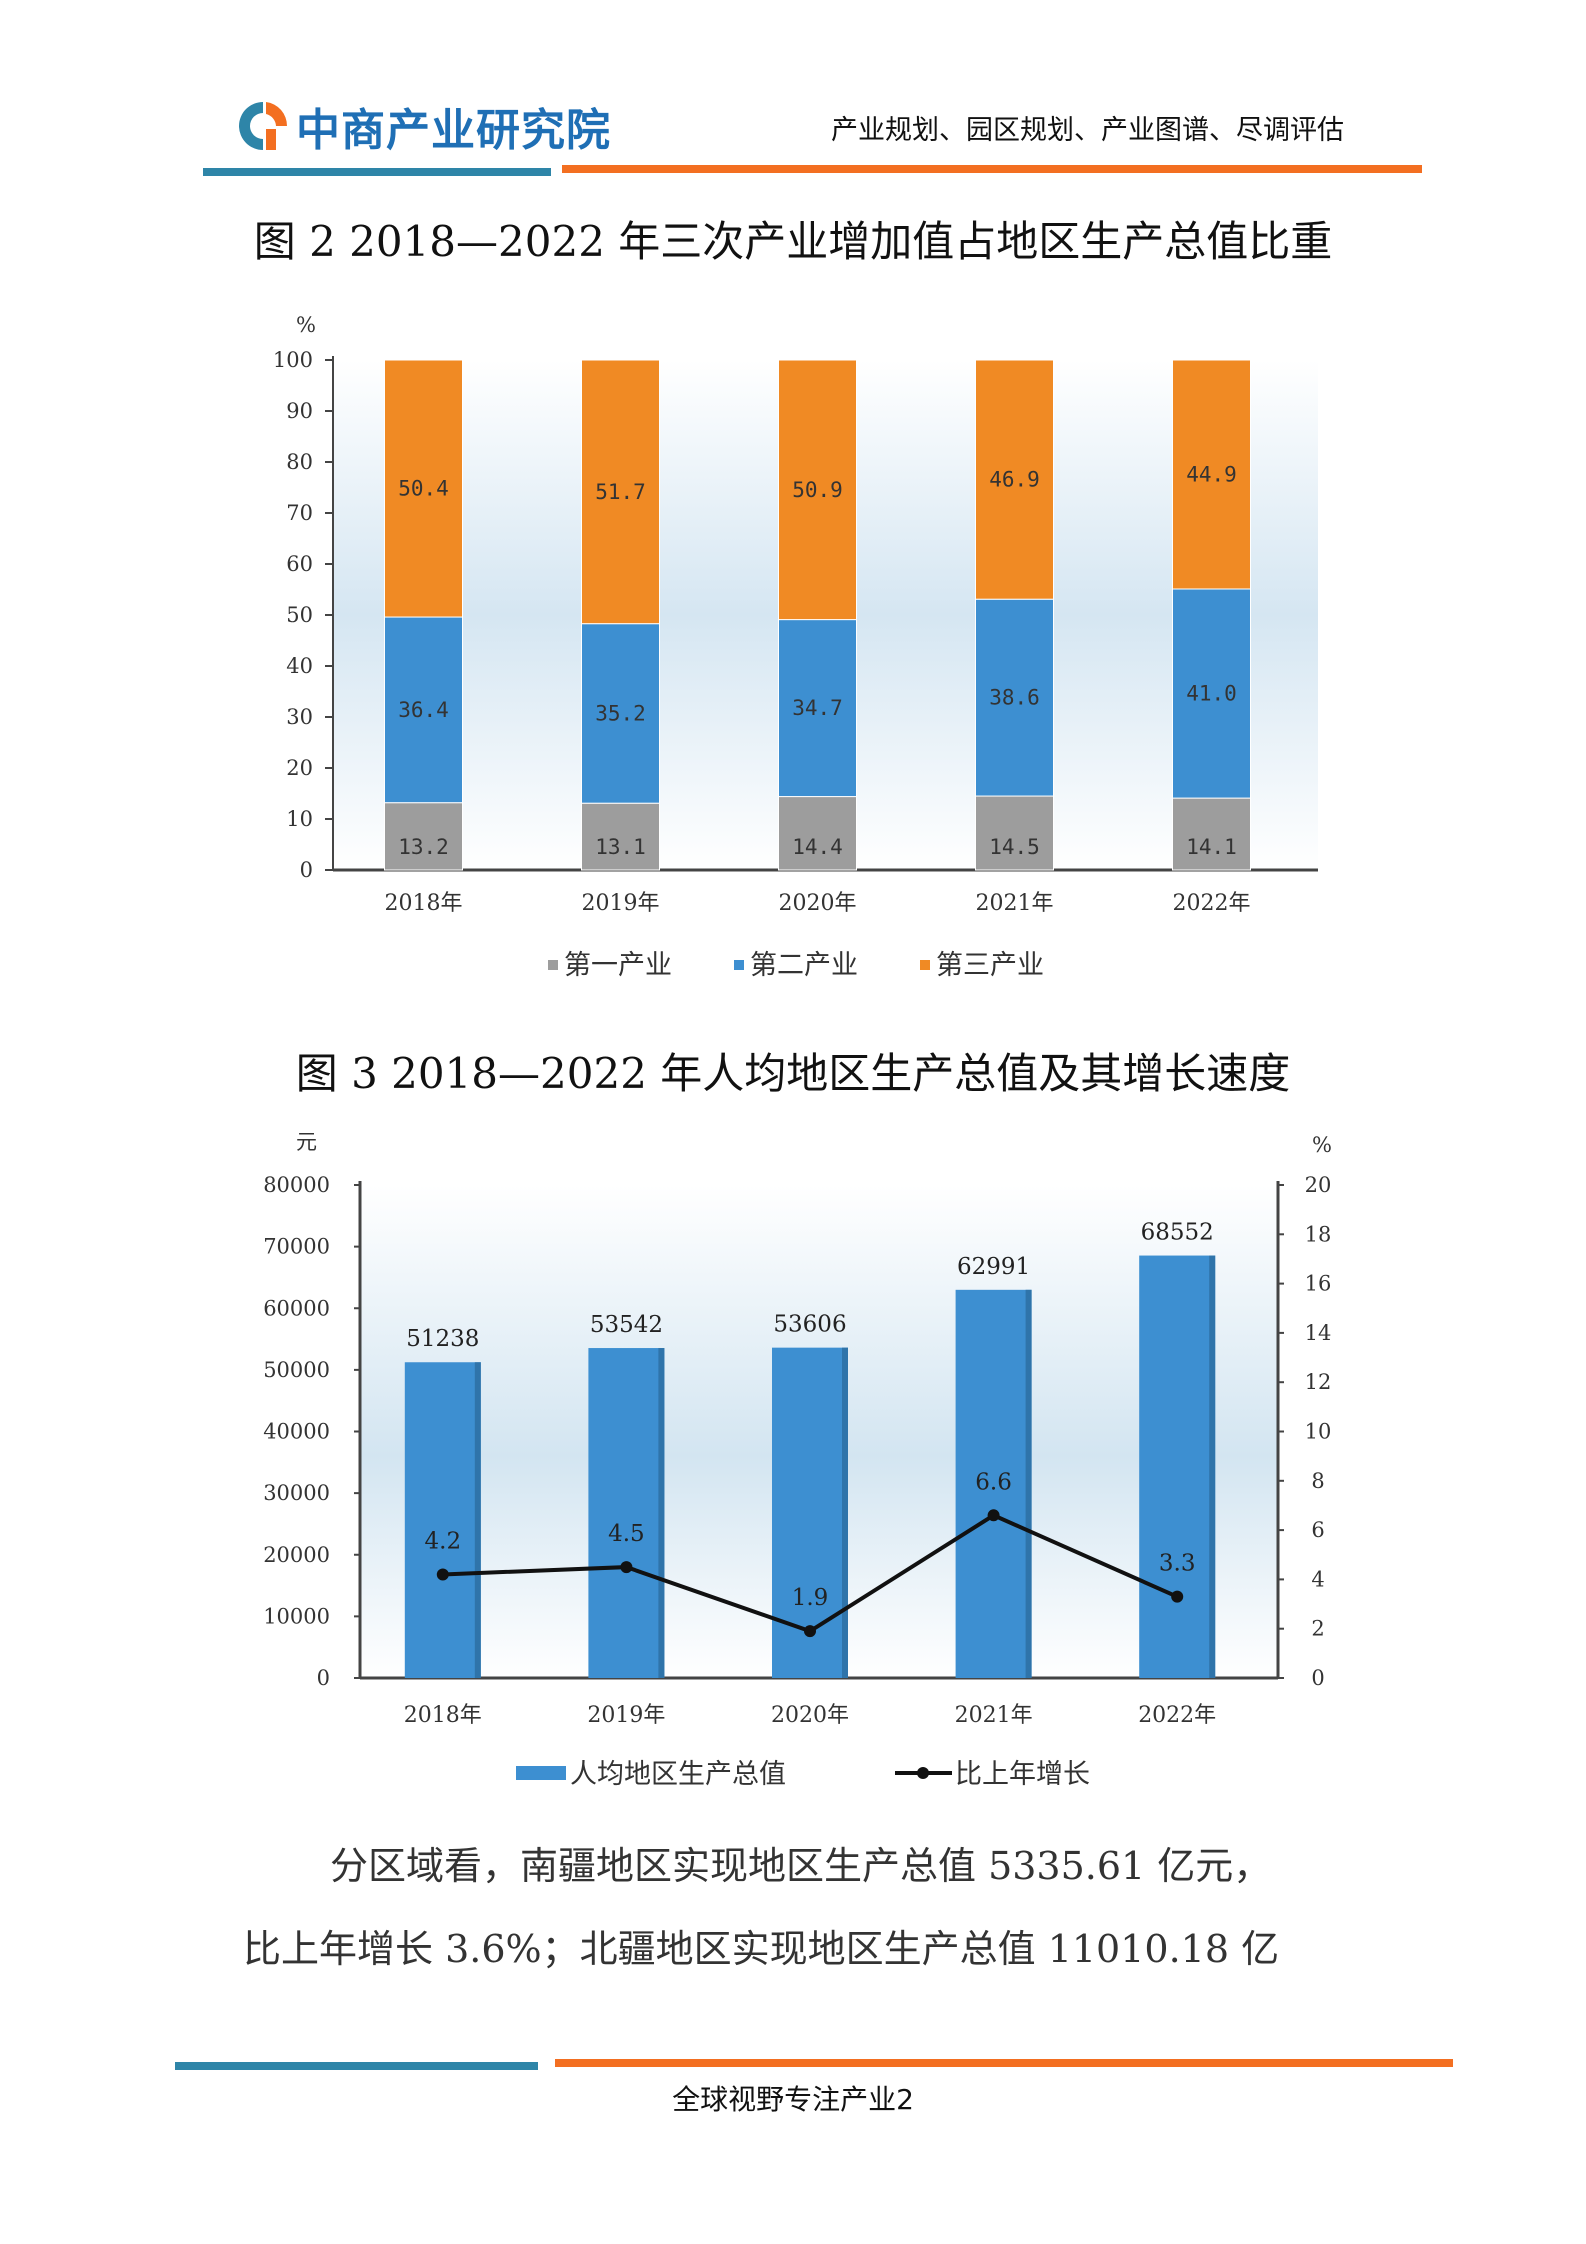  What do you see at coordinates (1322, 1145) in the screenshot?
I see `figure3-ylabel-right: %` at bounding box center [1322, 1145].